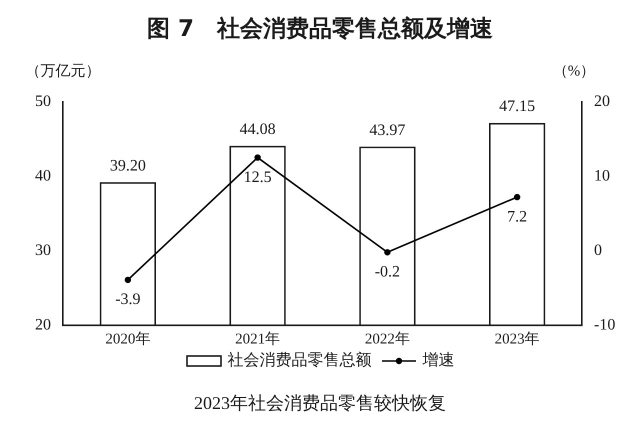 The width and height of the screenshot is (640, 432). Describe the element at coordinates (128, 165) in the screenshot. I see `data-label: 39.20` at that location.